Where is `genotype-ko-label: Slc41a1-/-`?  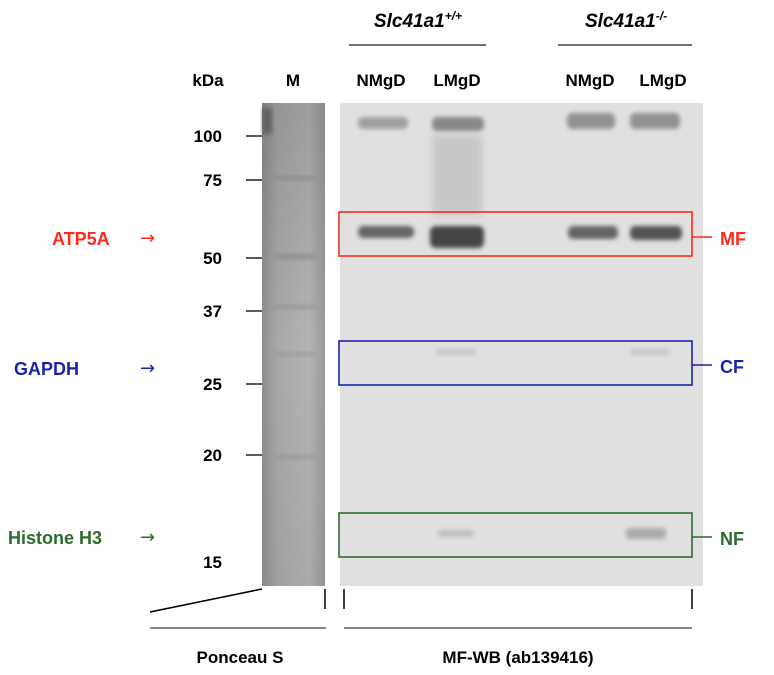
genotype-ko-label: Slc41a1-/- is located at coordinates (626, 20).